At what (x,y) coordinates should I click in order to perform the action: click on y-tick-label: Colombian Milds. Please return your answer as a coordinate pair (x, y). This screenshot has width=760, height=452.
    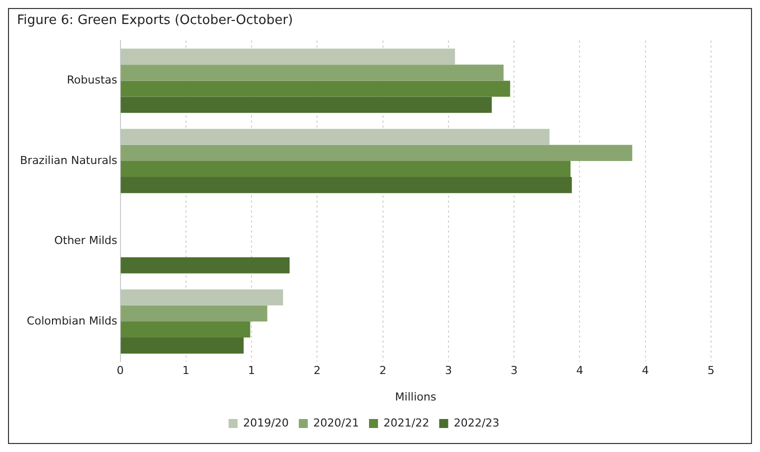
    Looking at the image, I should click on (72, 321).